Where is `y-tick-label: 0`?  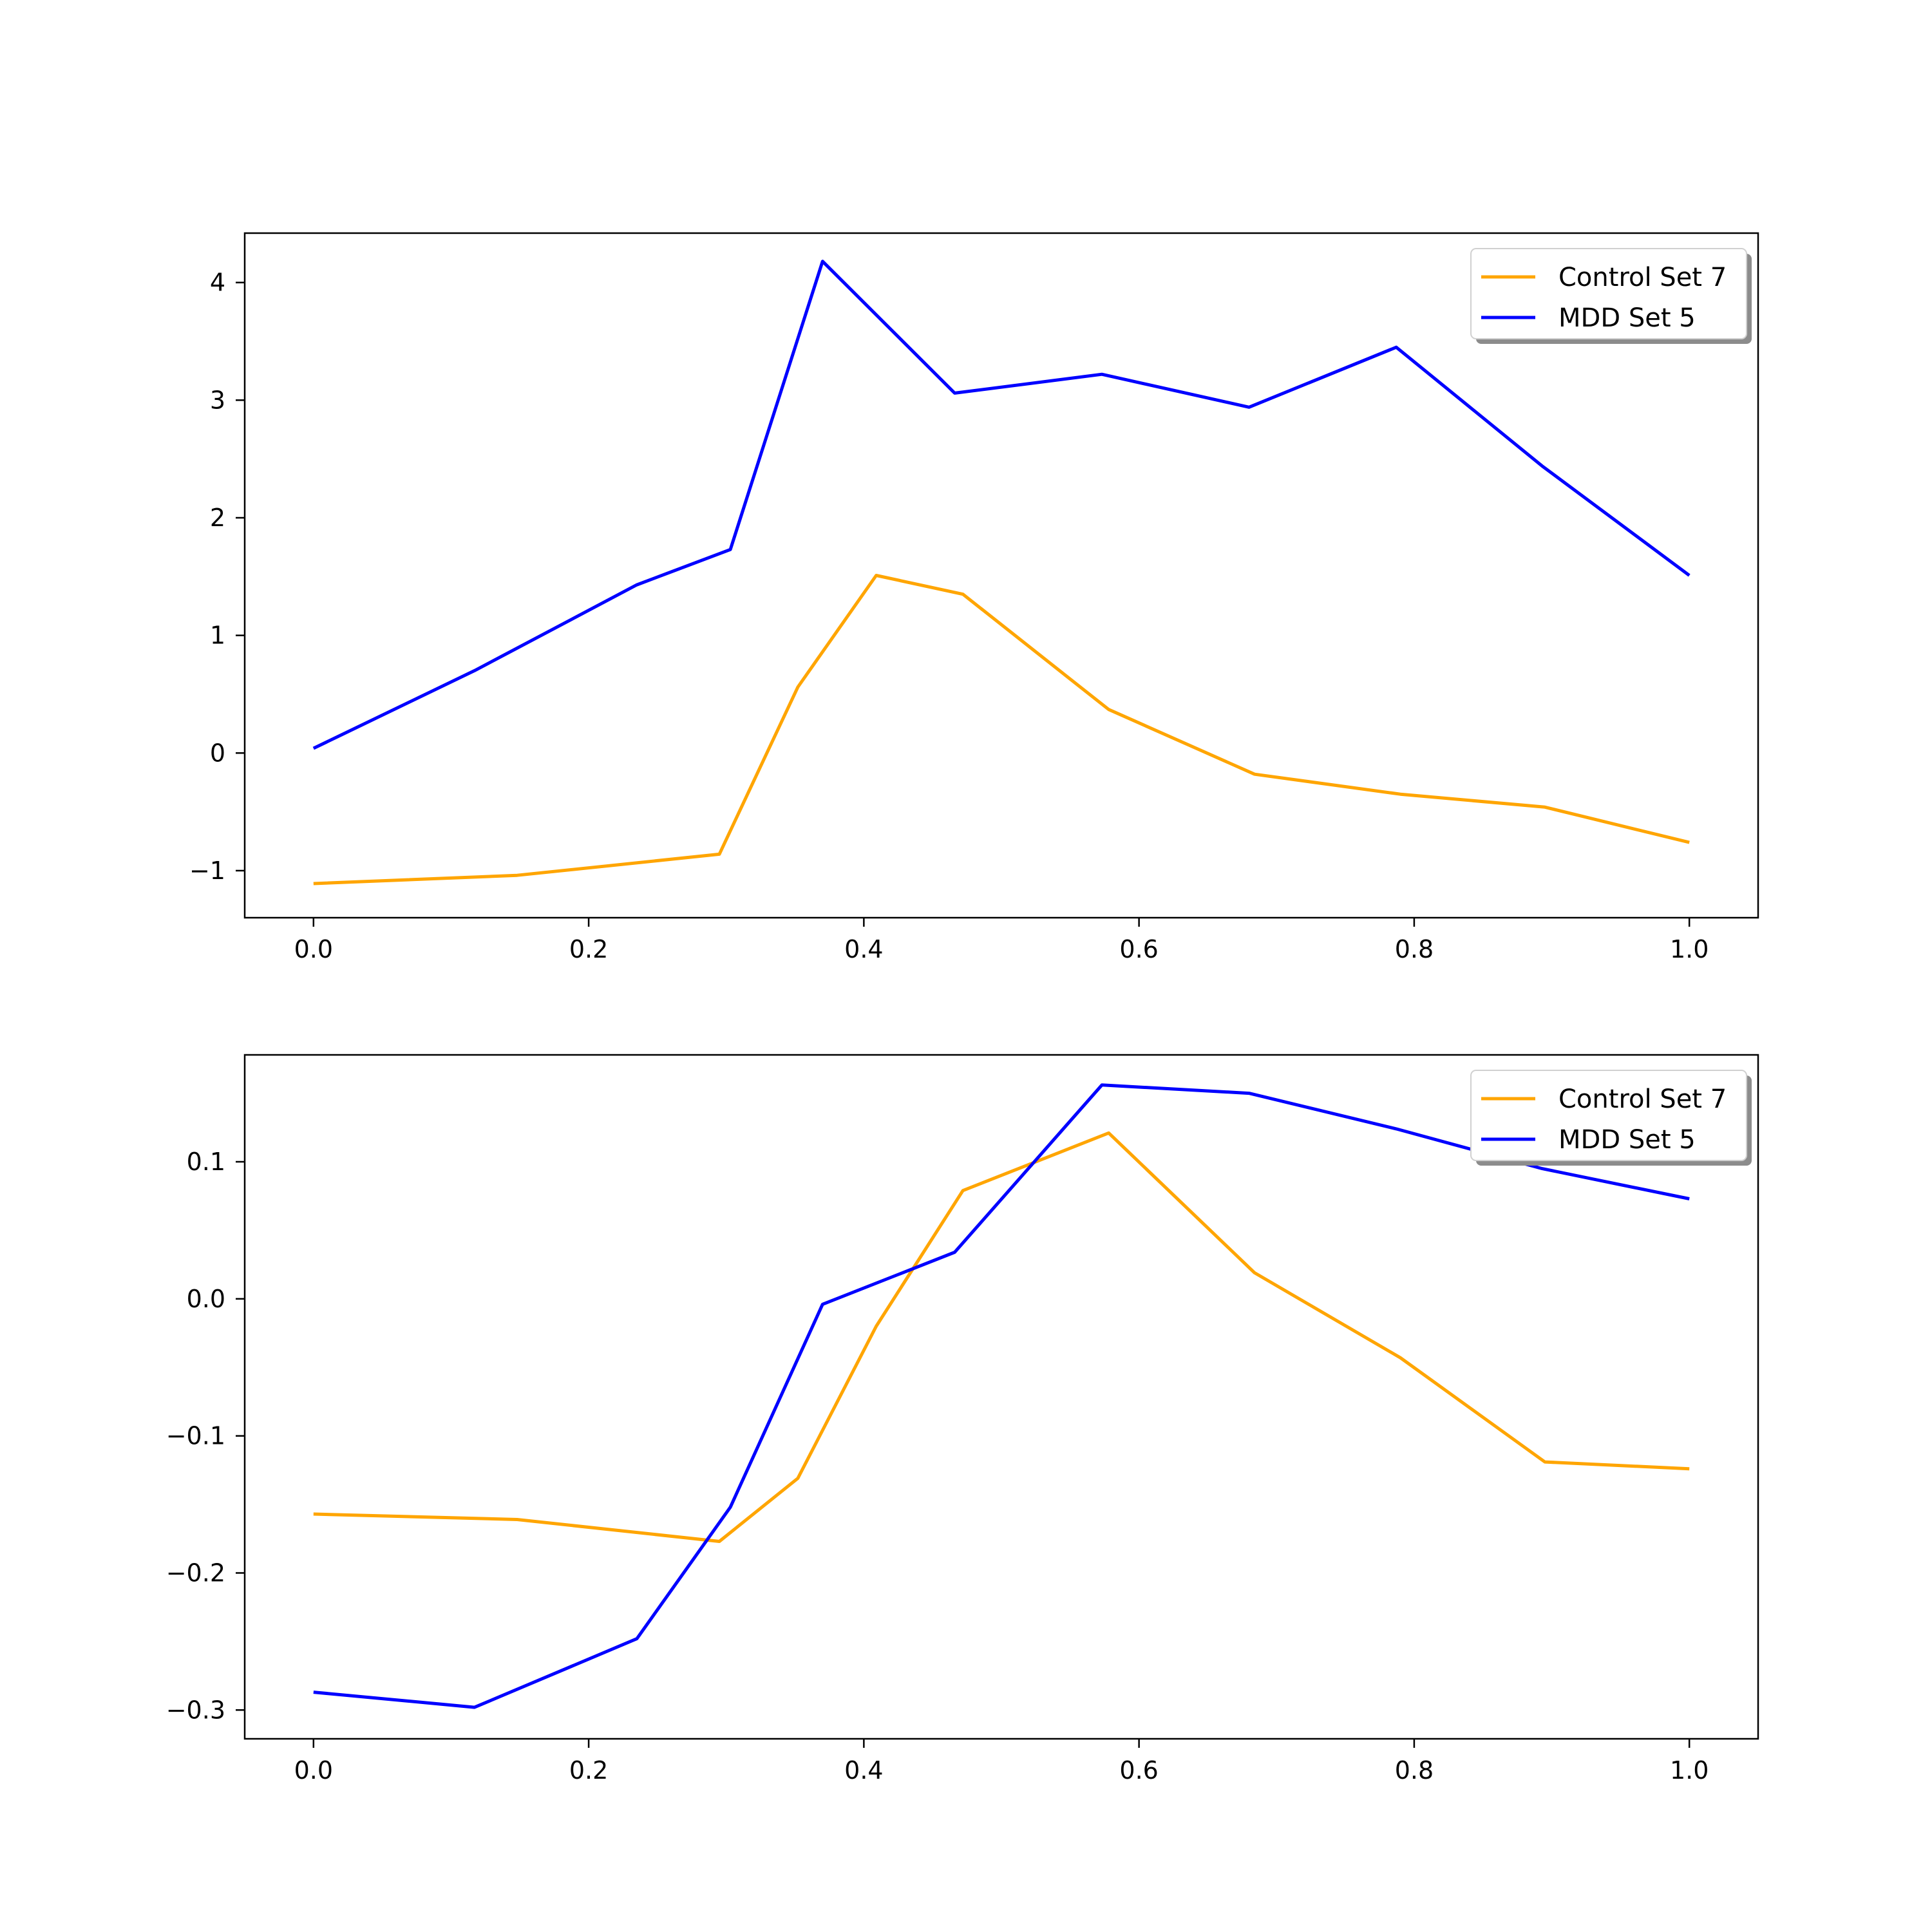
y-tick-label: 0 is located at coordinates (217, 753).